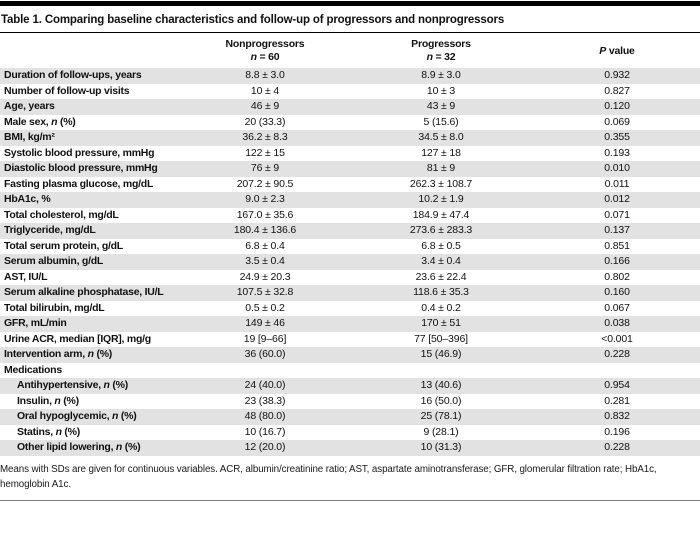 The width and height of the screenshot is (700, 555). I want to click on row-label: Fasting plasma glucose, mg/dL, so click(79, 183).